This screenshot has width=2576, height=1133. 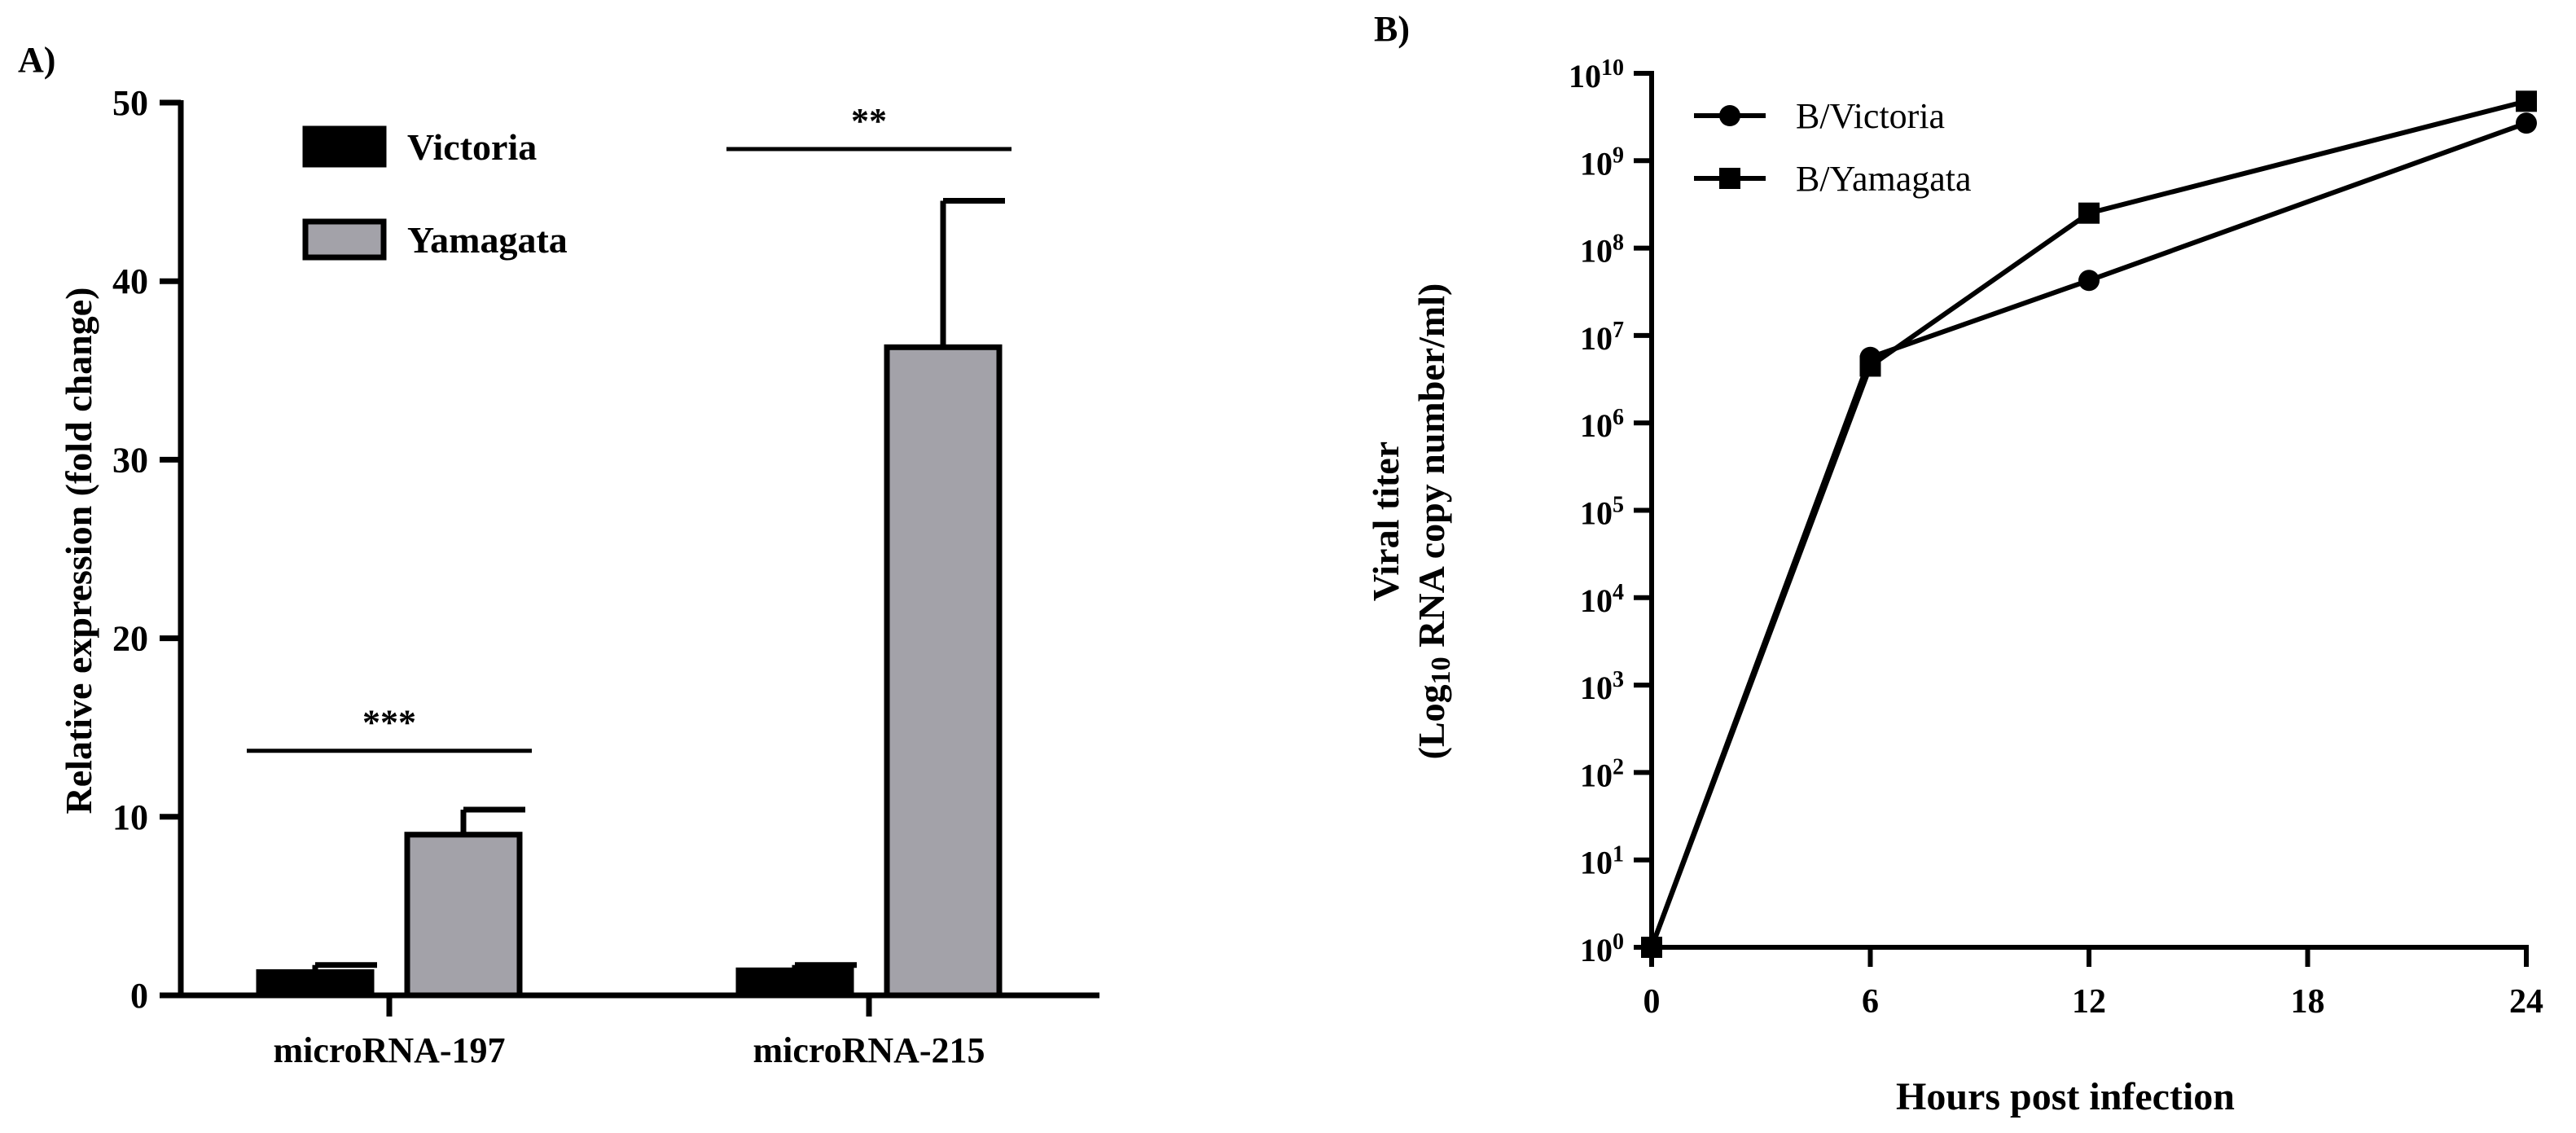 What do you see at coordinates (130, 639) in the screenshot?
I see `y-tick-label: 20` at bounding box center [130, 639].